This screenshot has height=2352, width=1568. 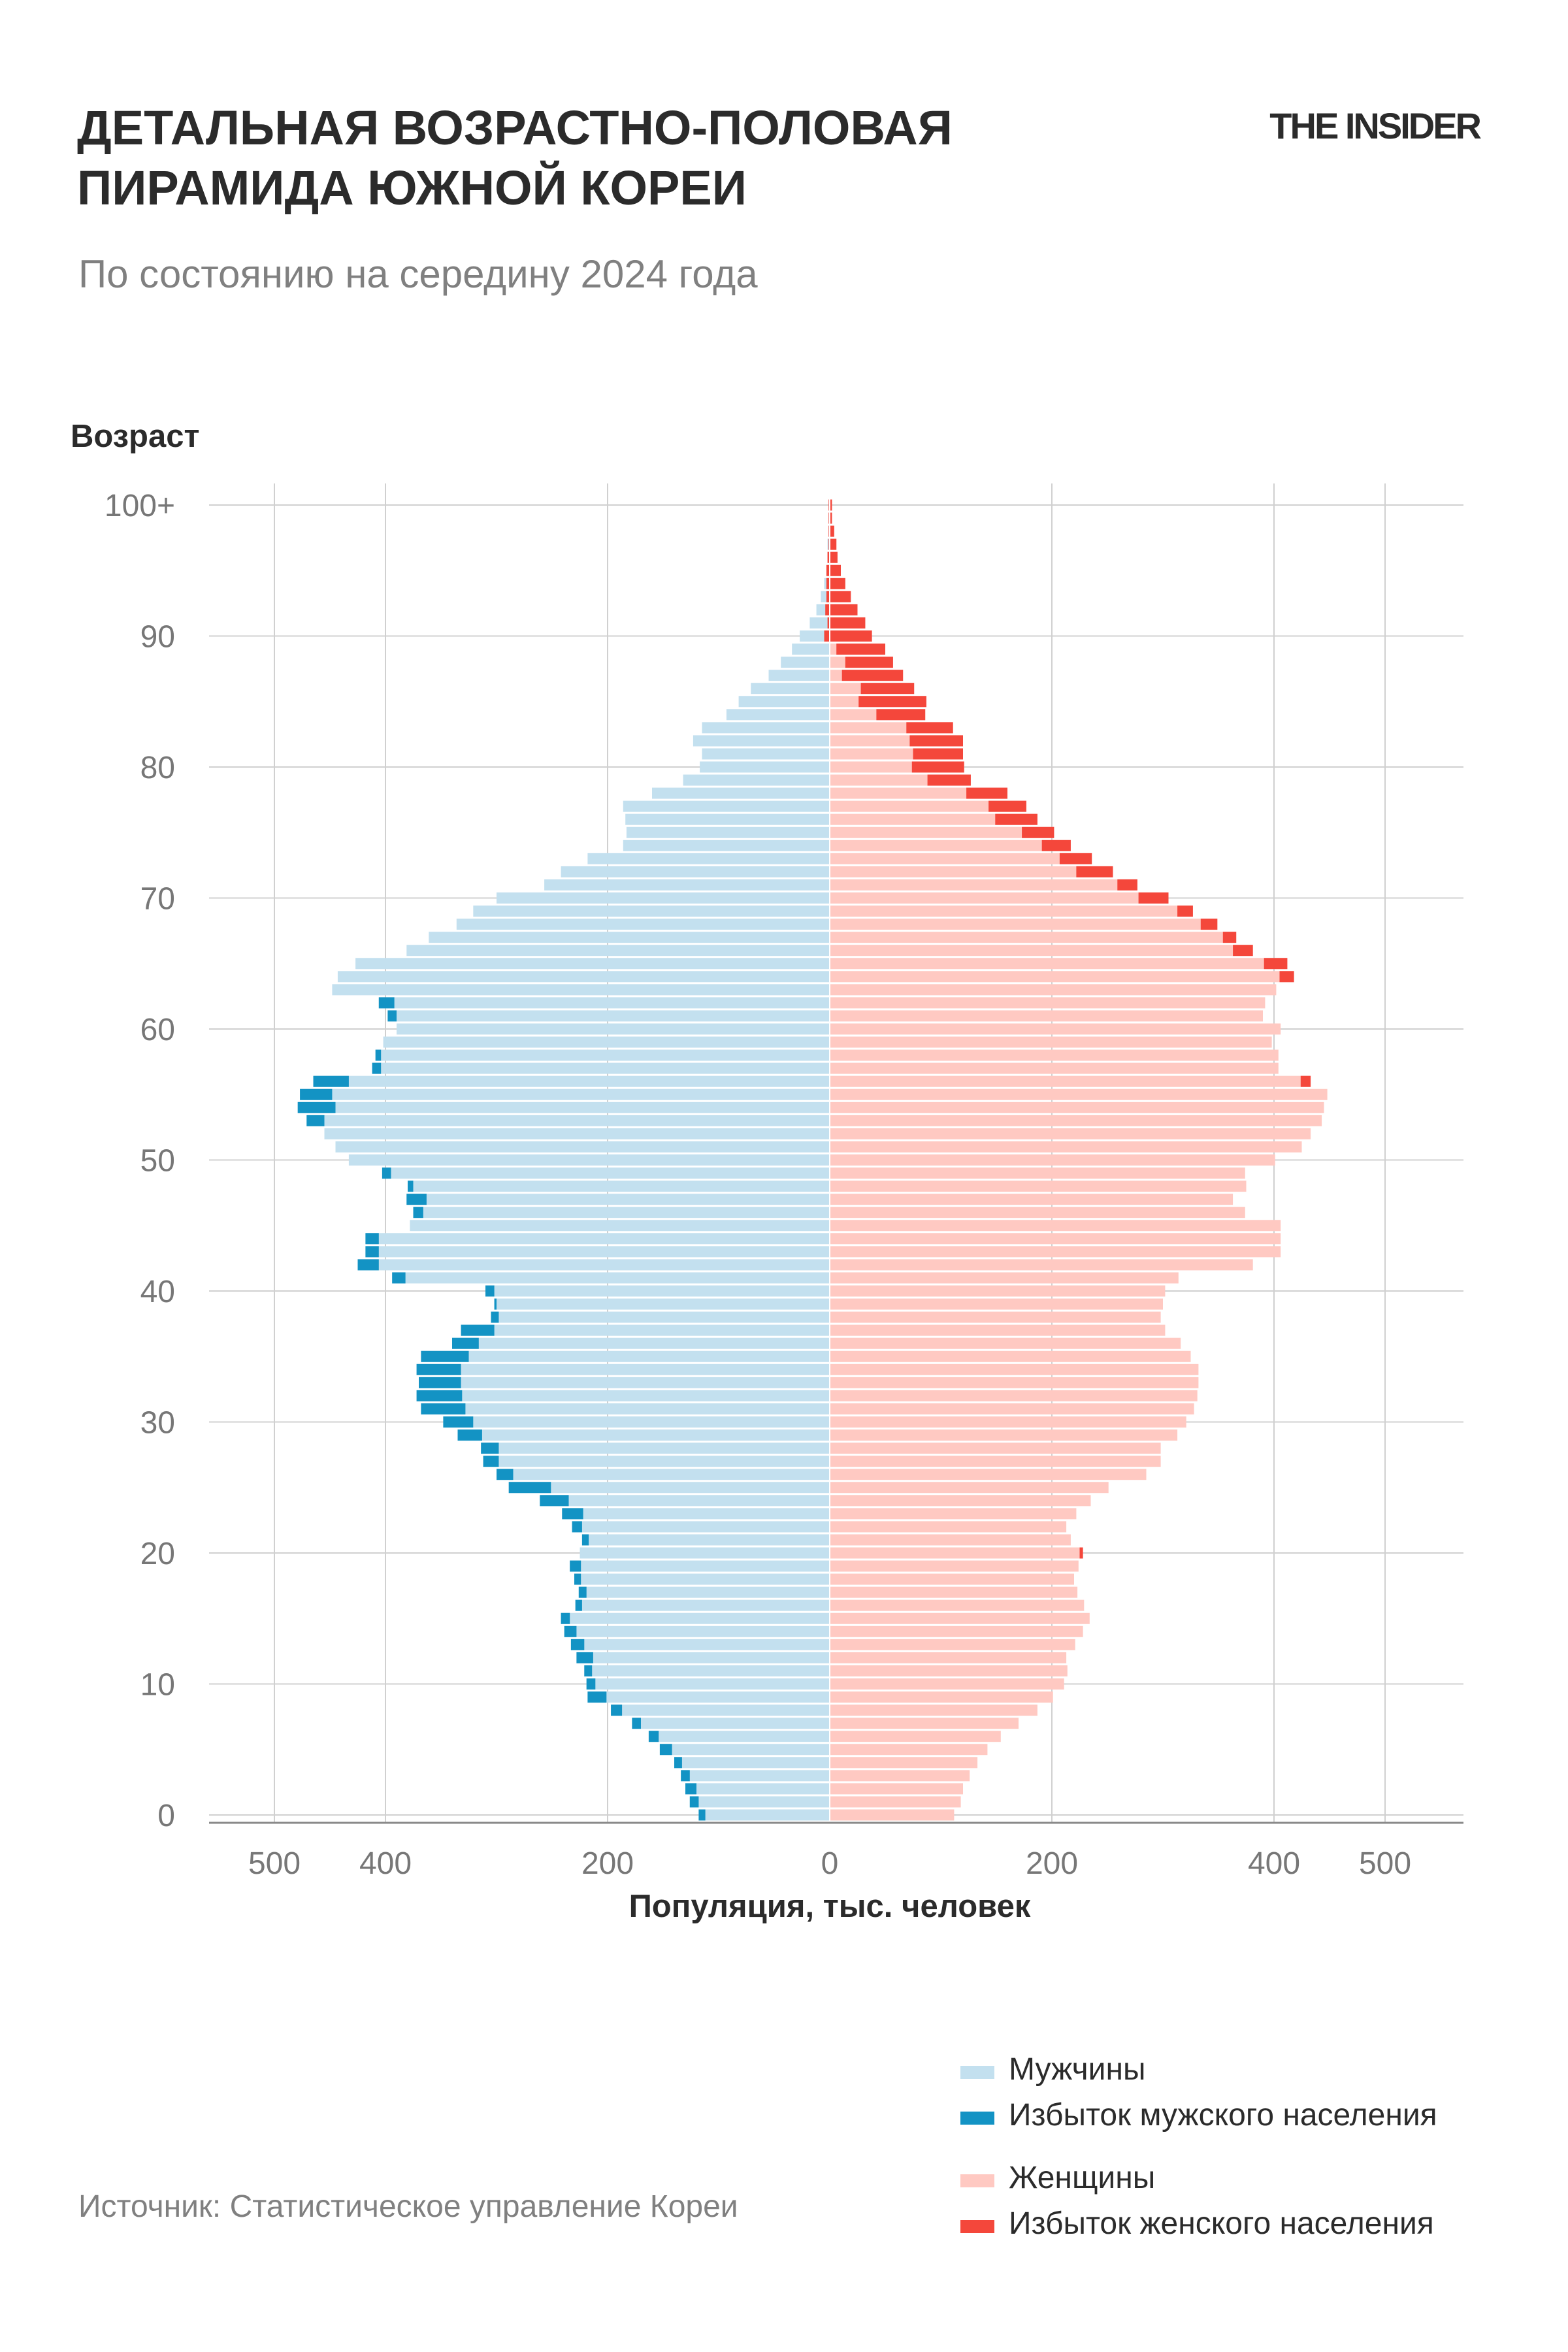 I want to click on y-tick-label: 30, so click(x=157, y=1423).